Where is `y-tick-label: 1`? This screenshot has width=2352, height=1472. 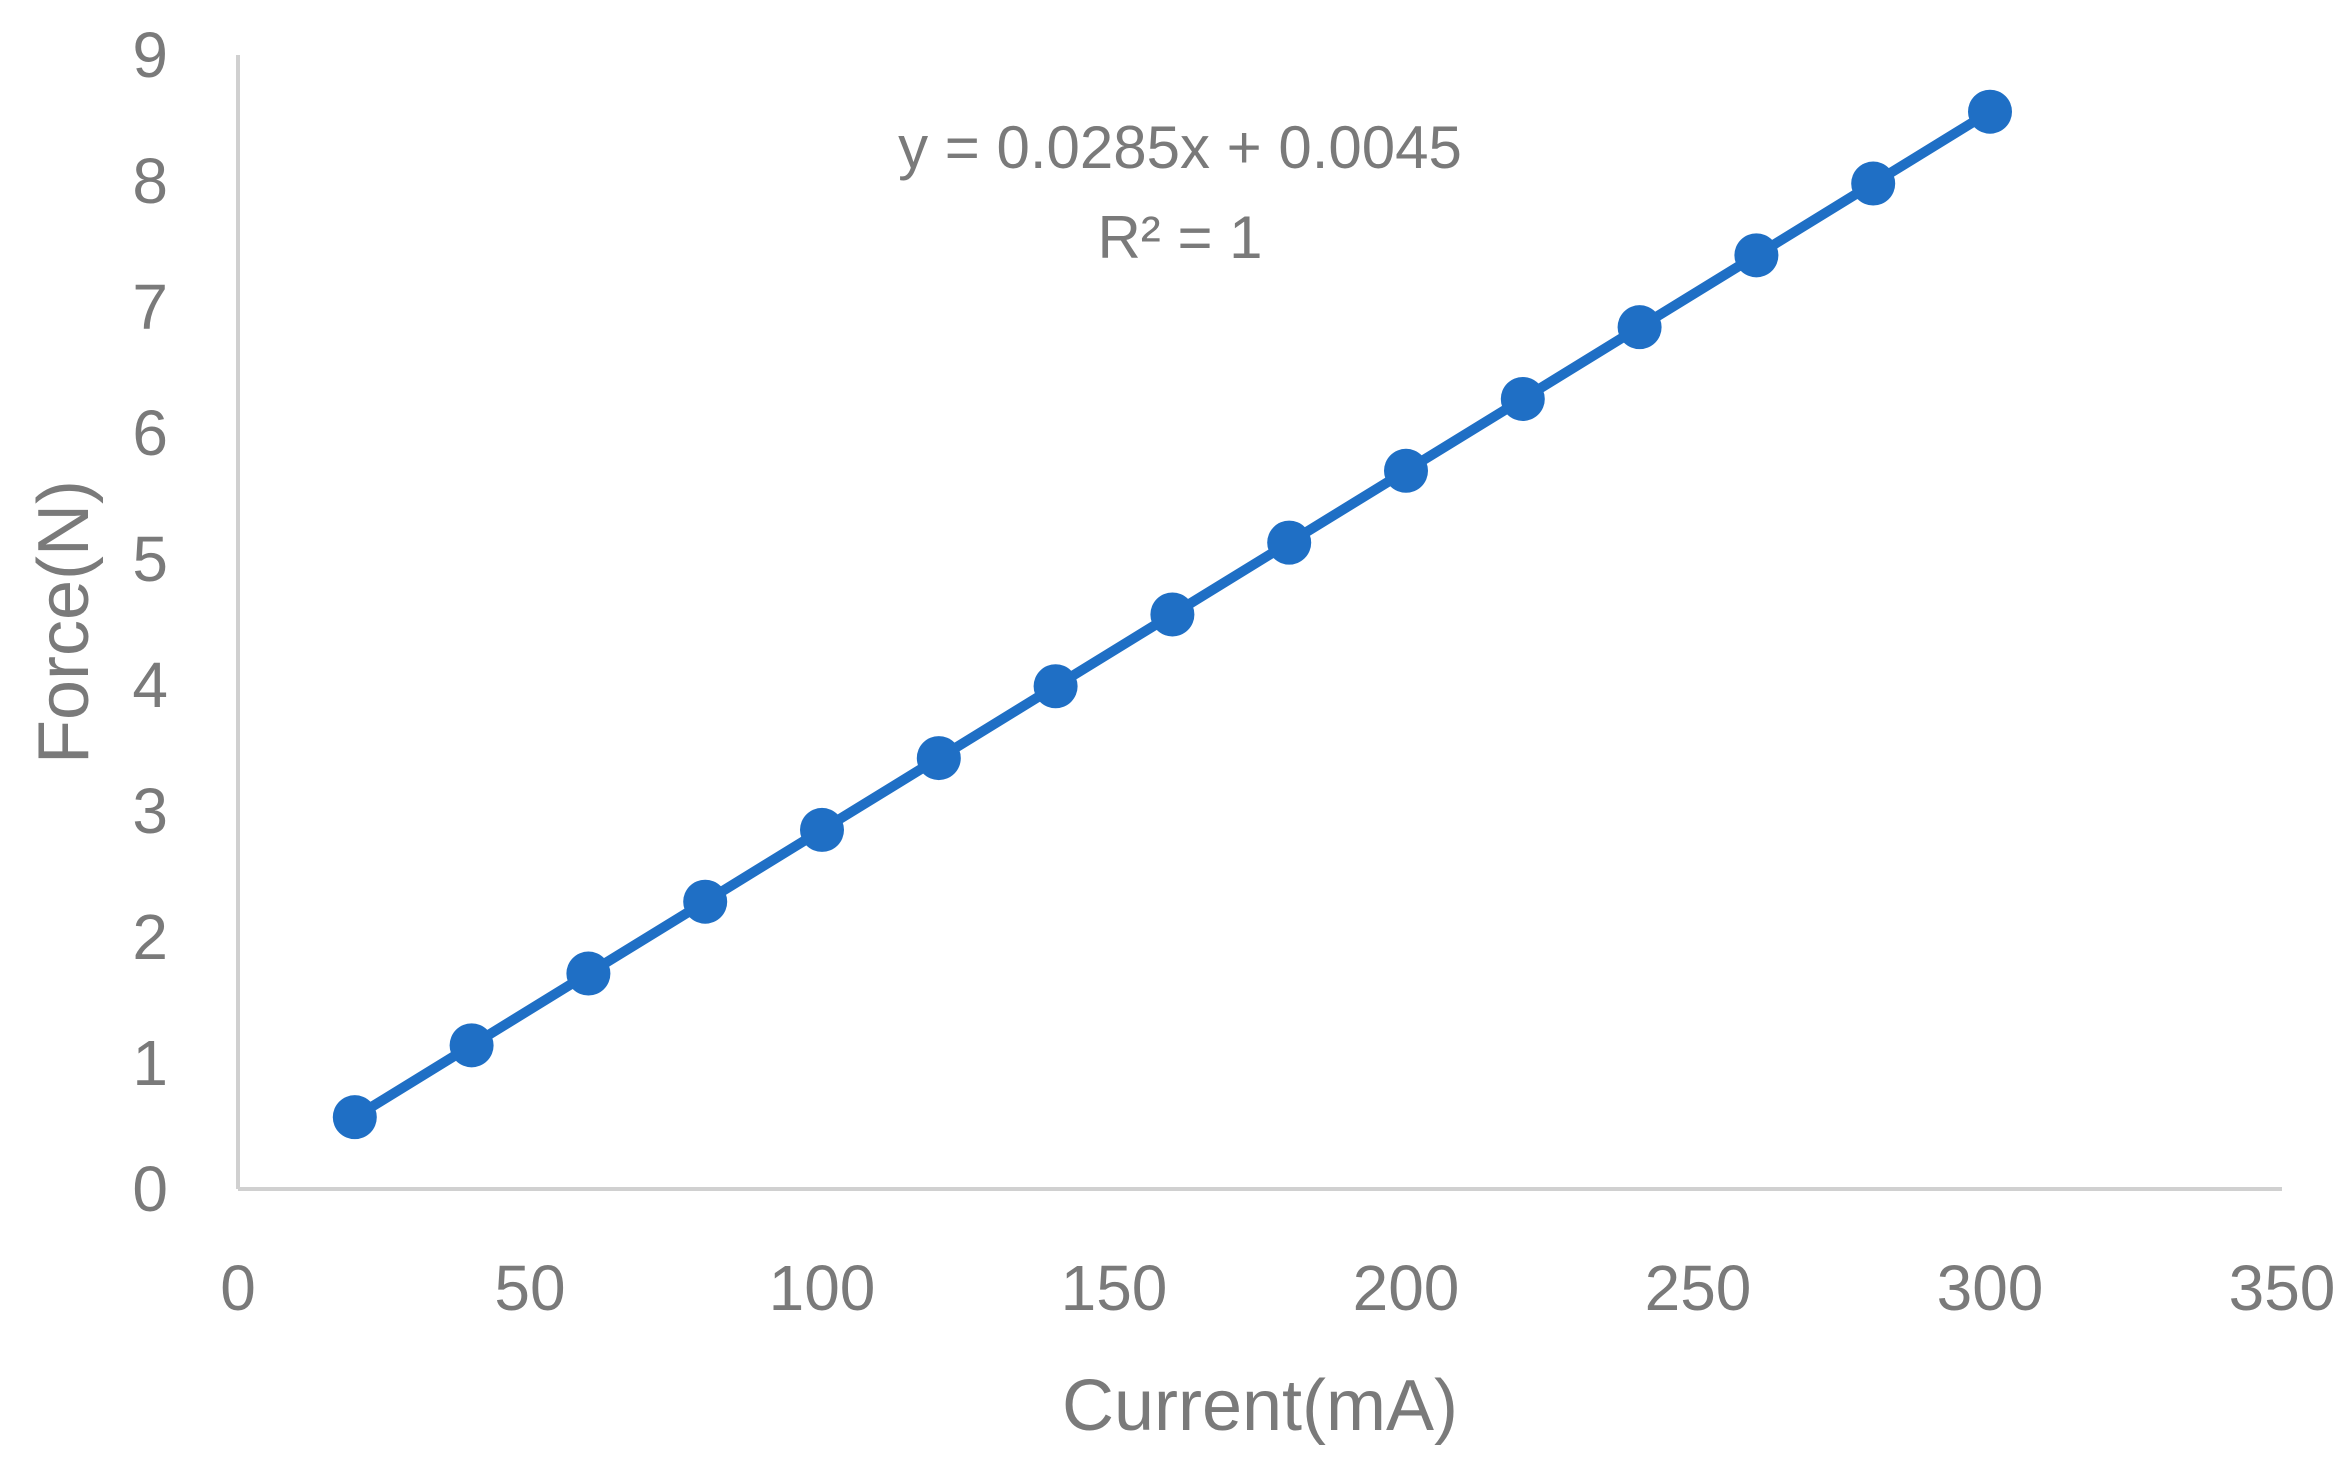 y-tick-label: 1 is located at coordinates (150, 1063).